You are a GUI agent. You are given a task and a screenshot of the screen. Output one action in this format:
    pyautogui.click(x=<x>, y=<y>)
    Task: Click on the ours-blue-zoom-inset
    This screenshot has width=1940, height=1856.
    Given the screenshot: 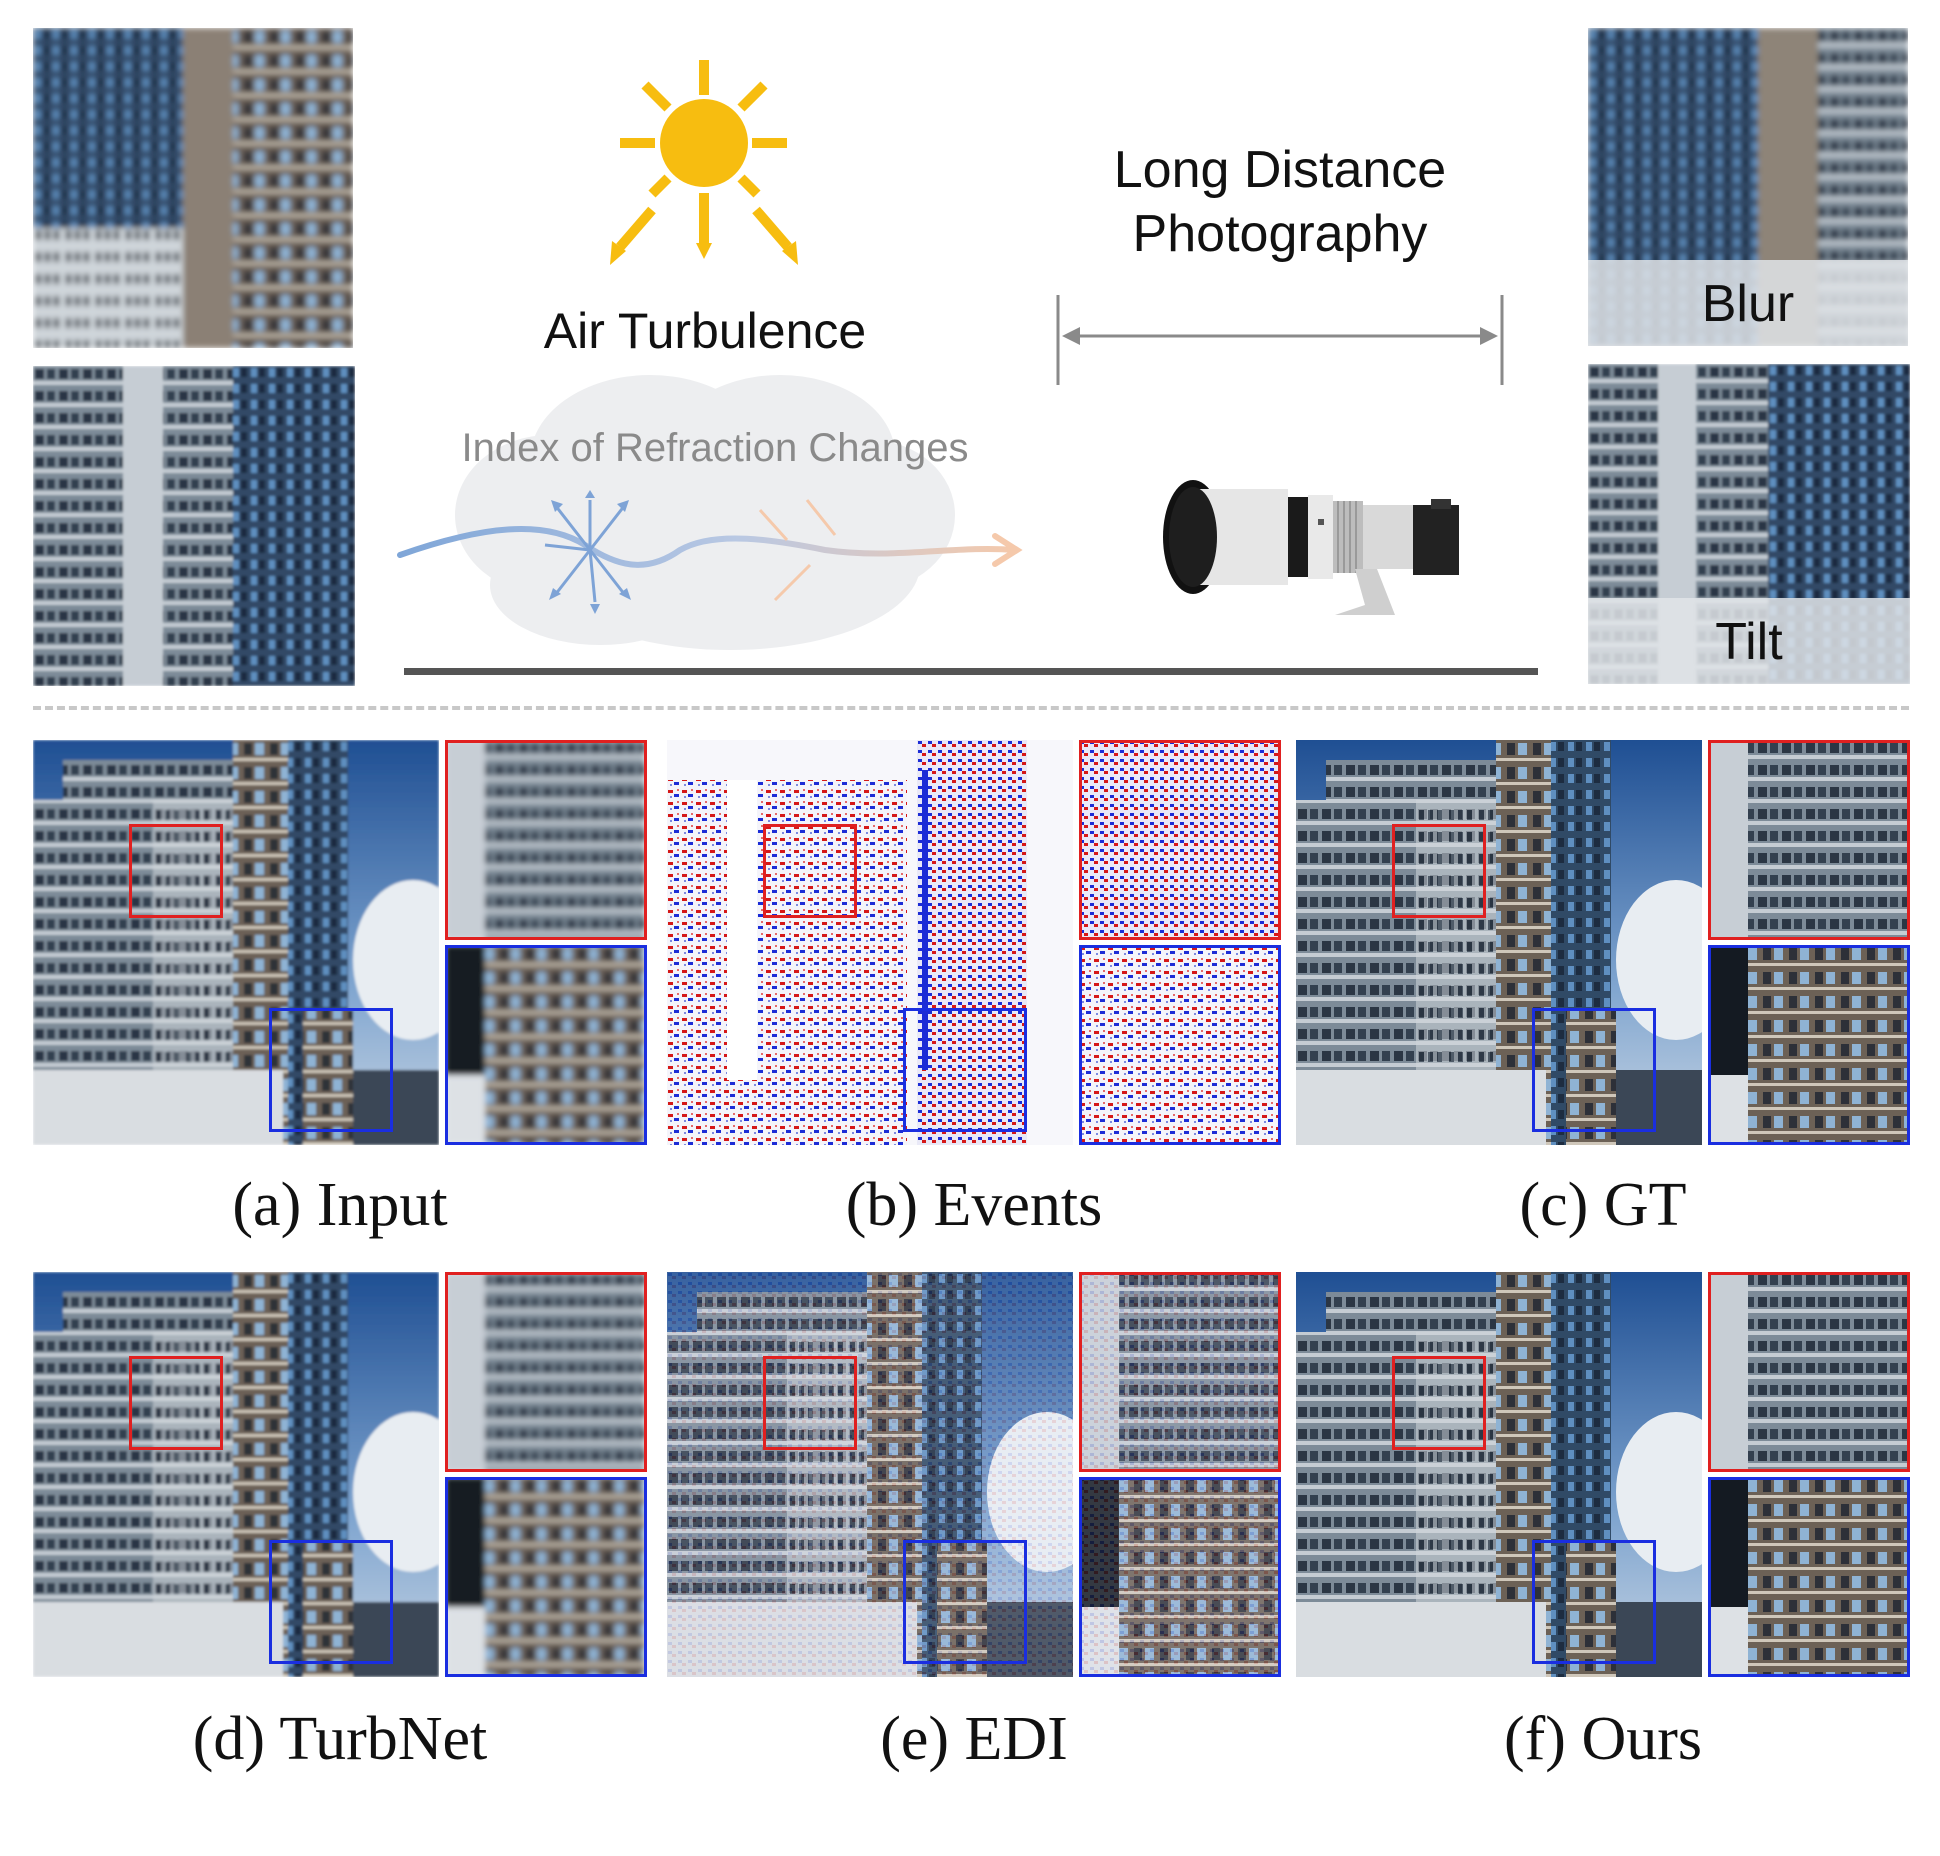 What is the action you would take?
    pyautogui.click(x=1809, y=1577)
    